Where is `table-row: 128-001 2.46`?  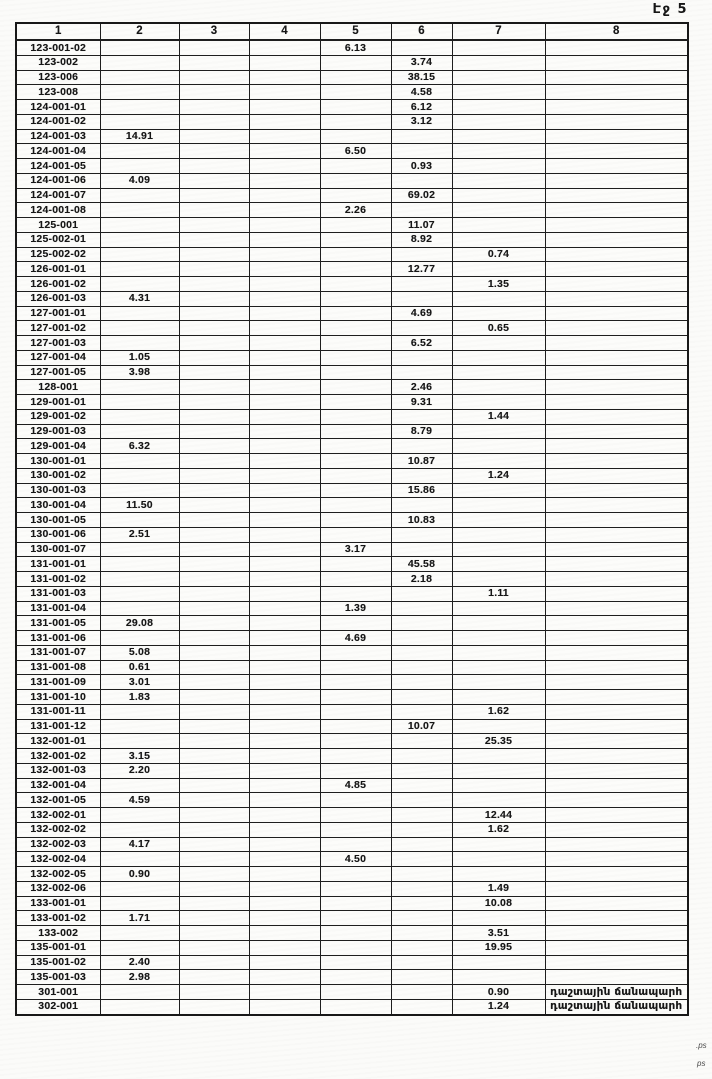 table-row: 128-001 2.46 is located at coordinates (352, 387).